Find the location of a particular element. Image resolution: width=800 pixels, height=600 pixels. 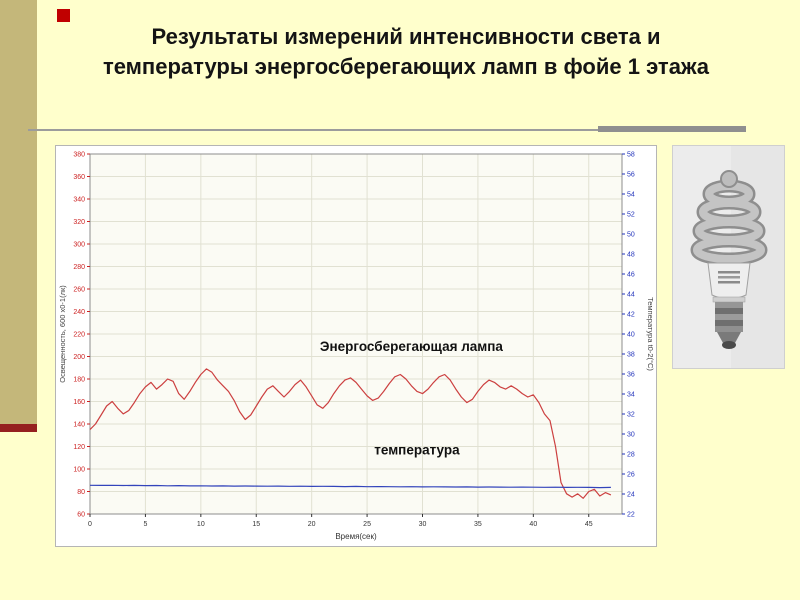

svg-text: 10 is located at coordinates (201, 524).